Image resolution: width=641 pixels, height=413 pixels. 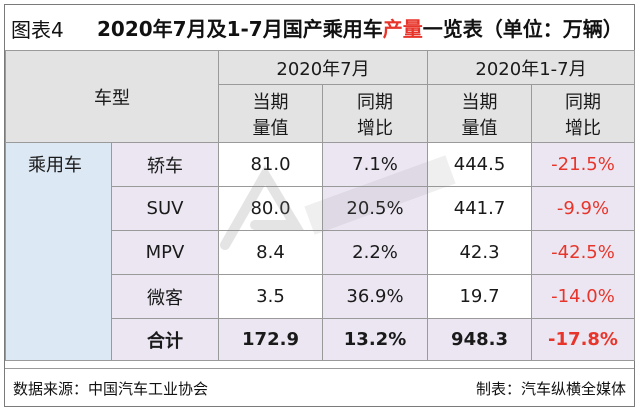 I want to click on row-month-yoy: 20.5%, so click(x=375, y=208).